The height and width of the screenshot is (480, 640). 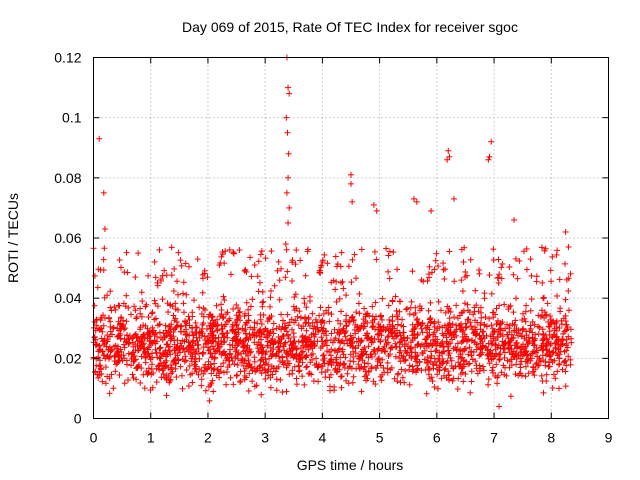 I want to click on y-tick-label: 0.1, so click(x=72, y=118).